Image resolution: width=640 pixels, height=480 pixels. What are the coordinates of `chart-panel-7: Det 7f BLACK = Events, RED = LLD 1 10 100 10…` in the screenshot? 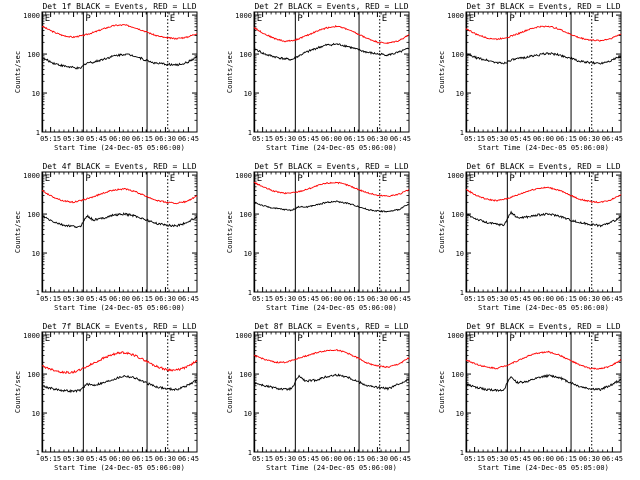 It's located at (106, 397).